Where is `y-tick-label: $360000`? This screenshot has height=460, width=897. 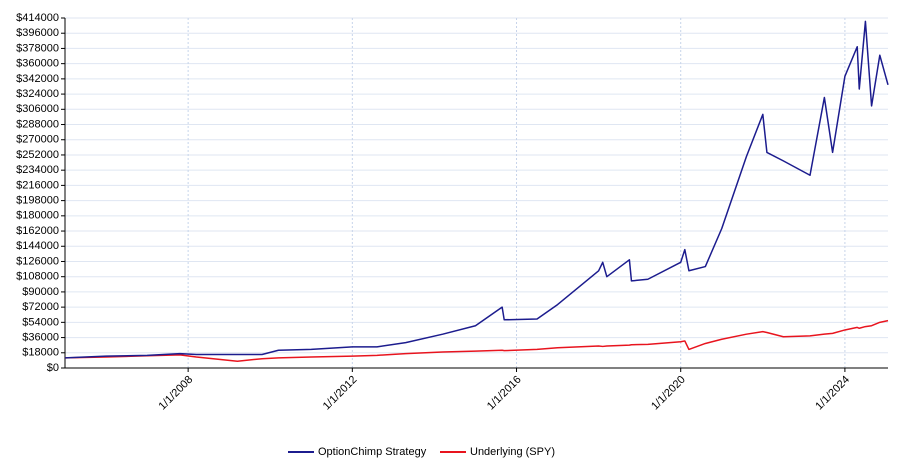
y-tick-label: $360000 is located at coordinates (37, 64).